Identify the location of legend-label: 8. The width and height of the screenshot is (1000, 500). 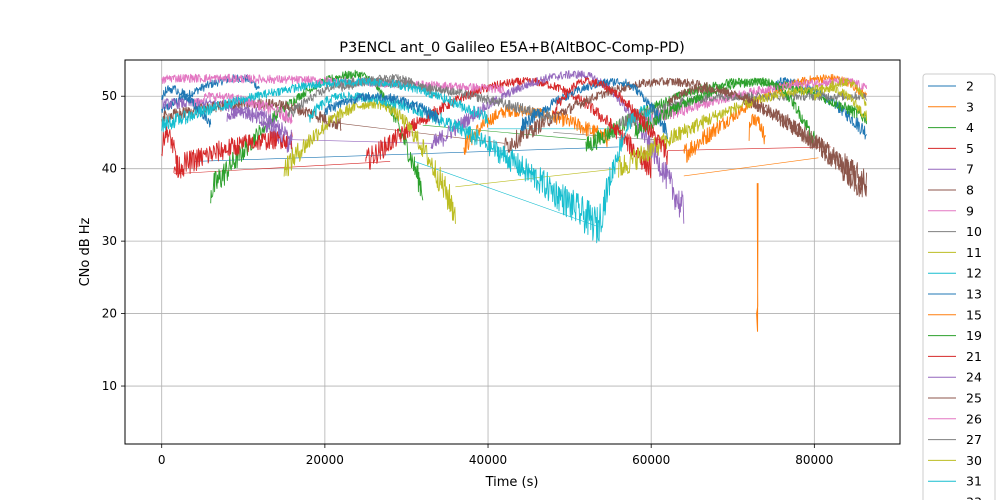
(970, 190).